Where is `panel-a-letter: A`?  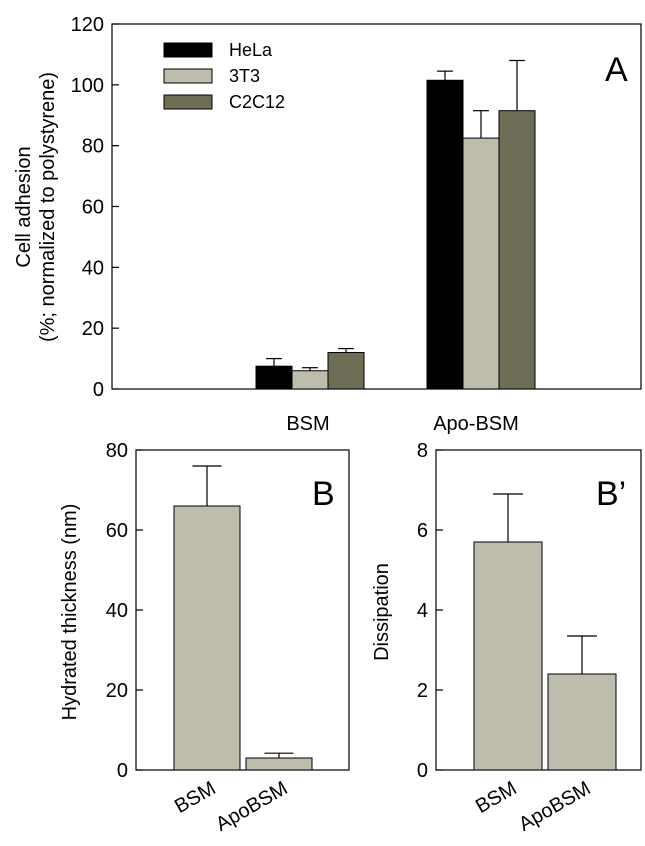 panel-a-letter: A is located at coordinates (616, 70).